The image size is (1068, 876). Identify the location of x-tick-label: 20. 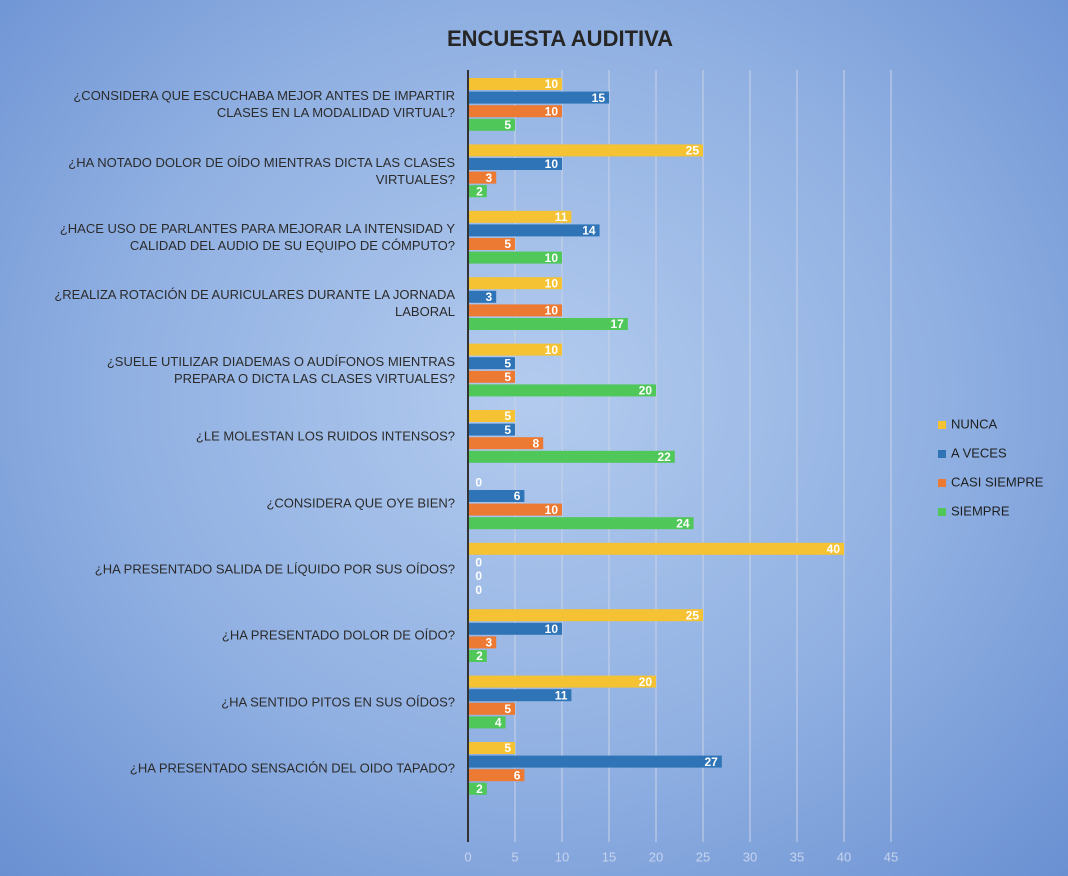
(656, 856).